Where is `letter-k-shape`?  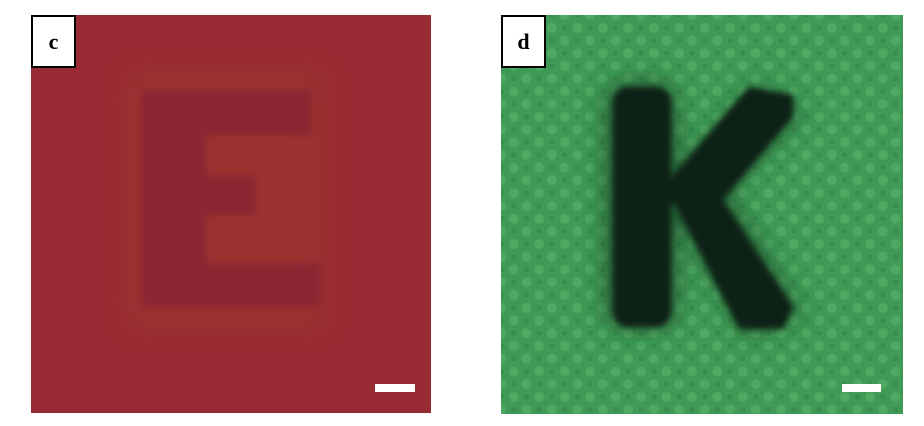
letter-k-shape is located at coordinates (703, 208).